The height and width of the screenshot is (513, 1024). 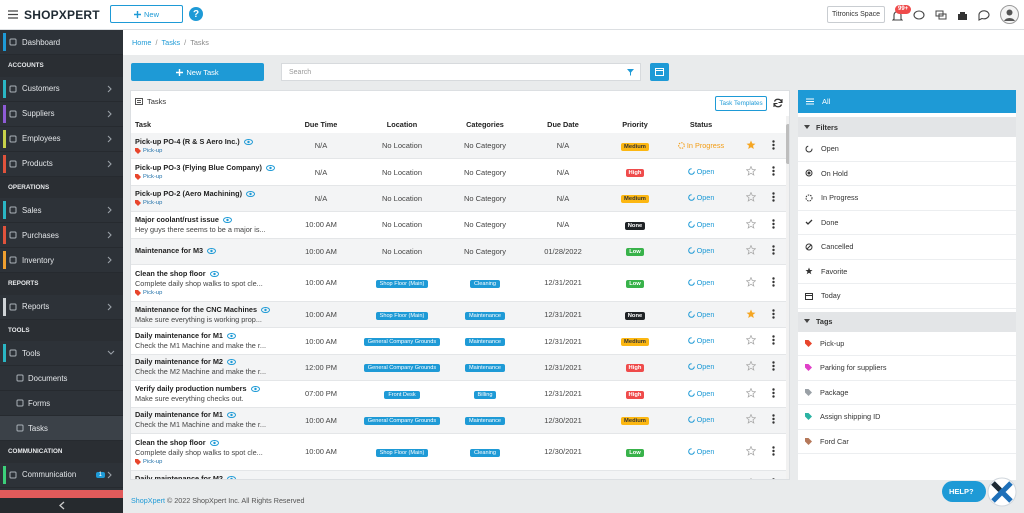 What do you see at coordinates (62, 15) in the screenshot?
I see `logo: SHOPXPERT` at bounding box center [62, 15].